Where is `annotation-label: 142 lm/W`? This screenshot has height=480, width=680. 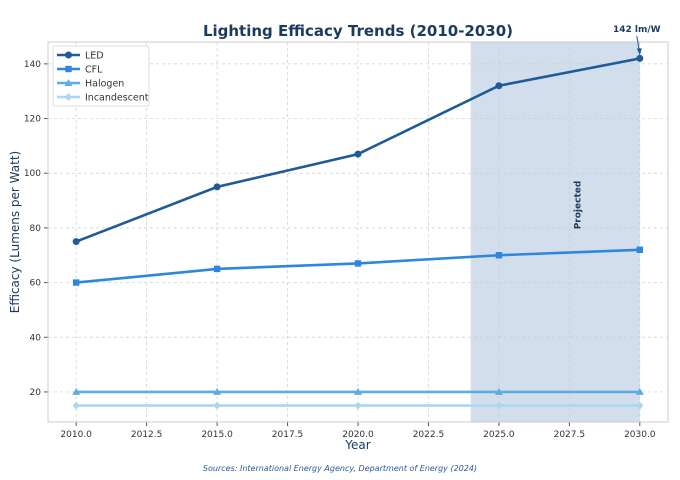 annotation-label: 142 lm/W is located at coordinates (637, 30).